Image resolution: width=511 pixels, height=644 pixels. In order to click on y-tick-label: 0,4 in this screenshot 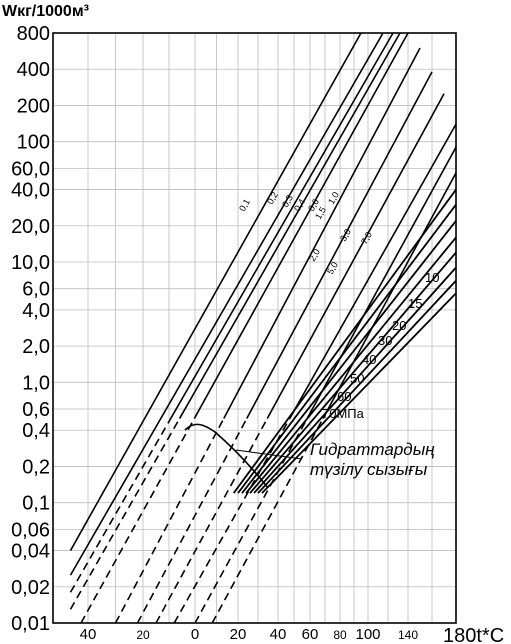, I will do `click(36, 431)`.